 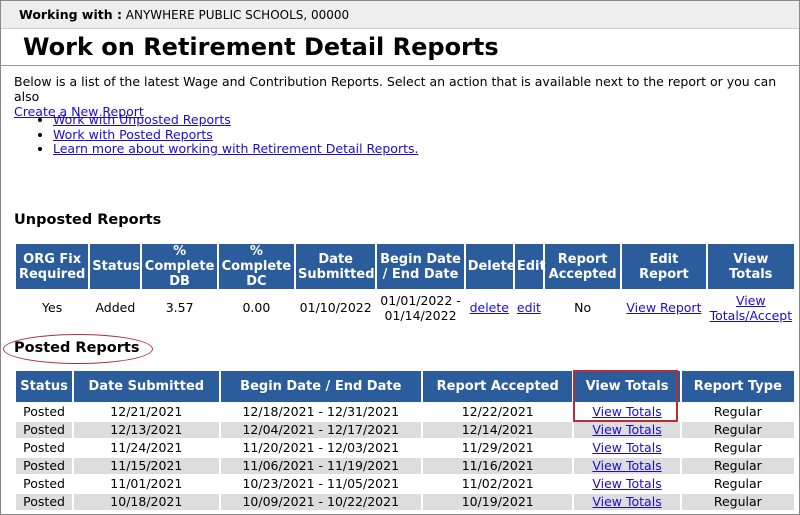 What do you see at coordinates (530, 266) in the screenshot?
I see `column-header: Edit` at bounding box center [530, 266].